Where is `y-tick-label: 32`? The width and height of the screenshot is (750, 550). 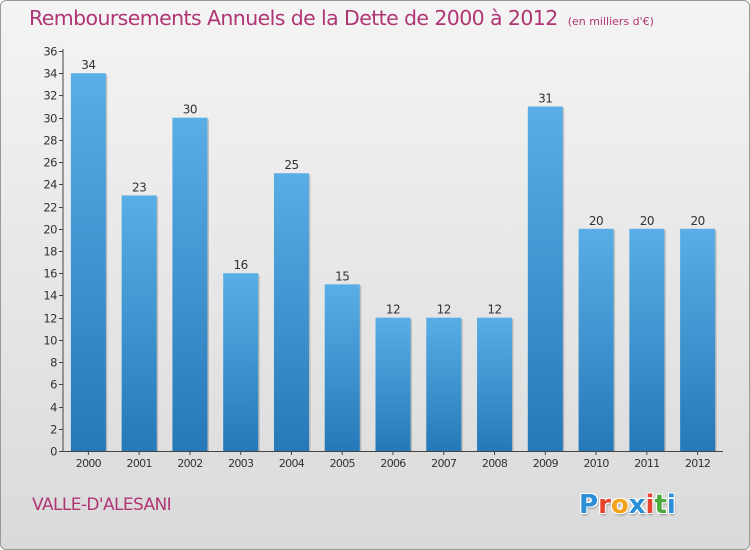 y-tick-label: 32 is located at coordinates (50, 96).